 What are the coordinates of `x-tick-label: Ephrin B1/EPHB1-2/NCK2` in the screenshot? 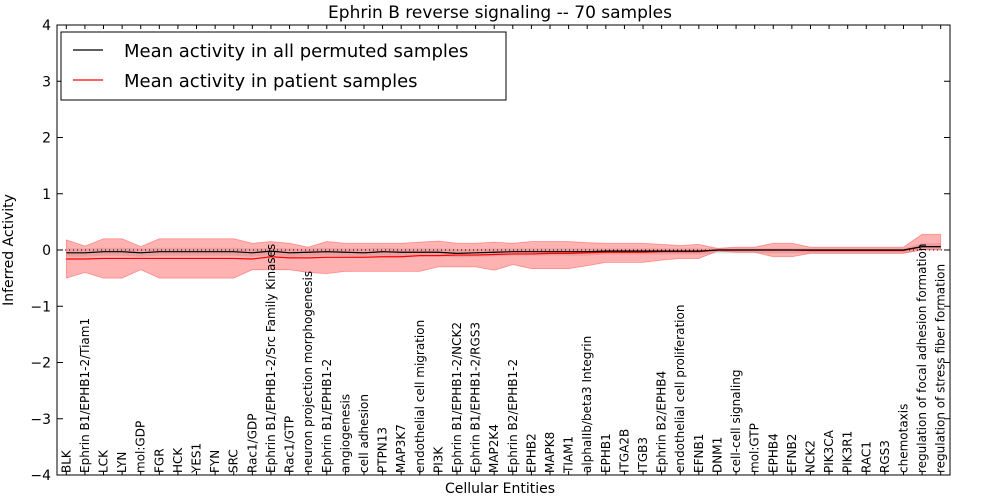 It's located at (457, 397).